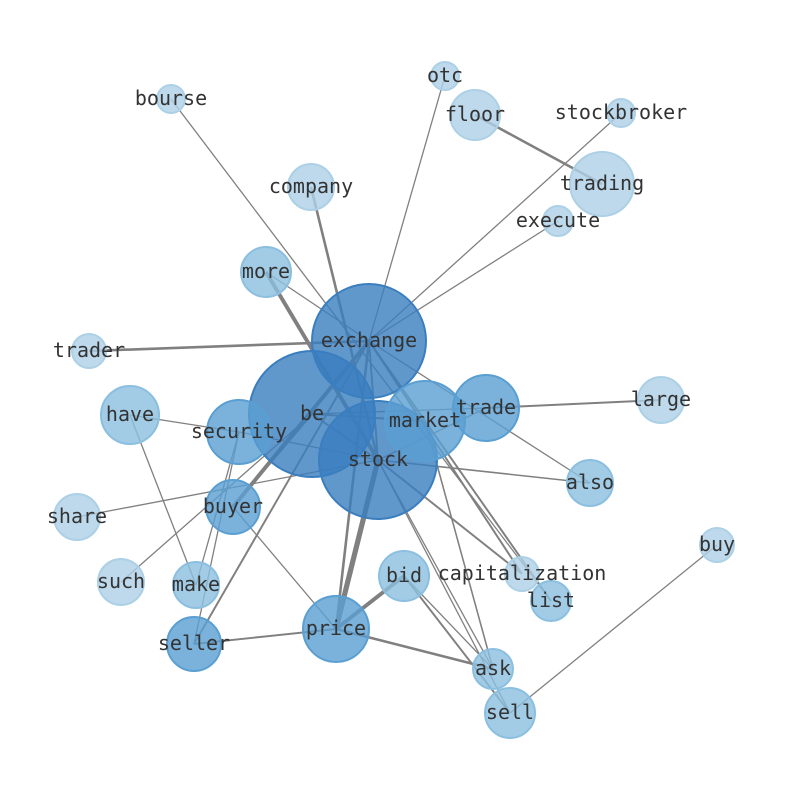 The image size is (794, 790). I want to click on edge-bid-sell, so click(457, 644).